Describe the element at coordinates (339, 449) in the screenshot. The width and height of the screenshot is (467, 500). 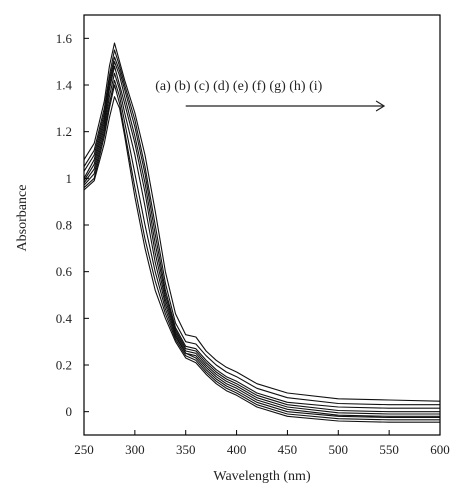
I see `x-tick-label: 500` at that location.